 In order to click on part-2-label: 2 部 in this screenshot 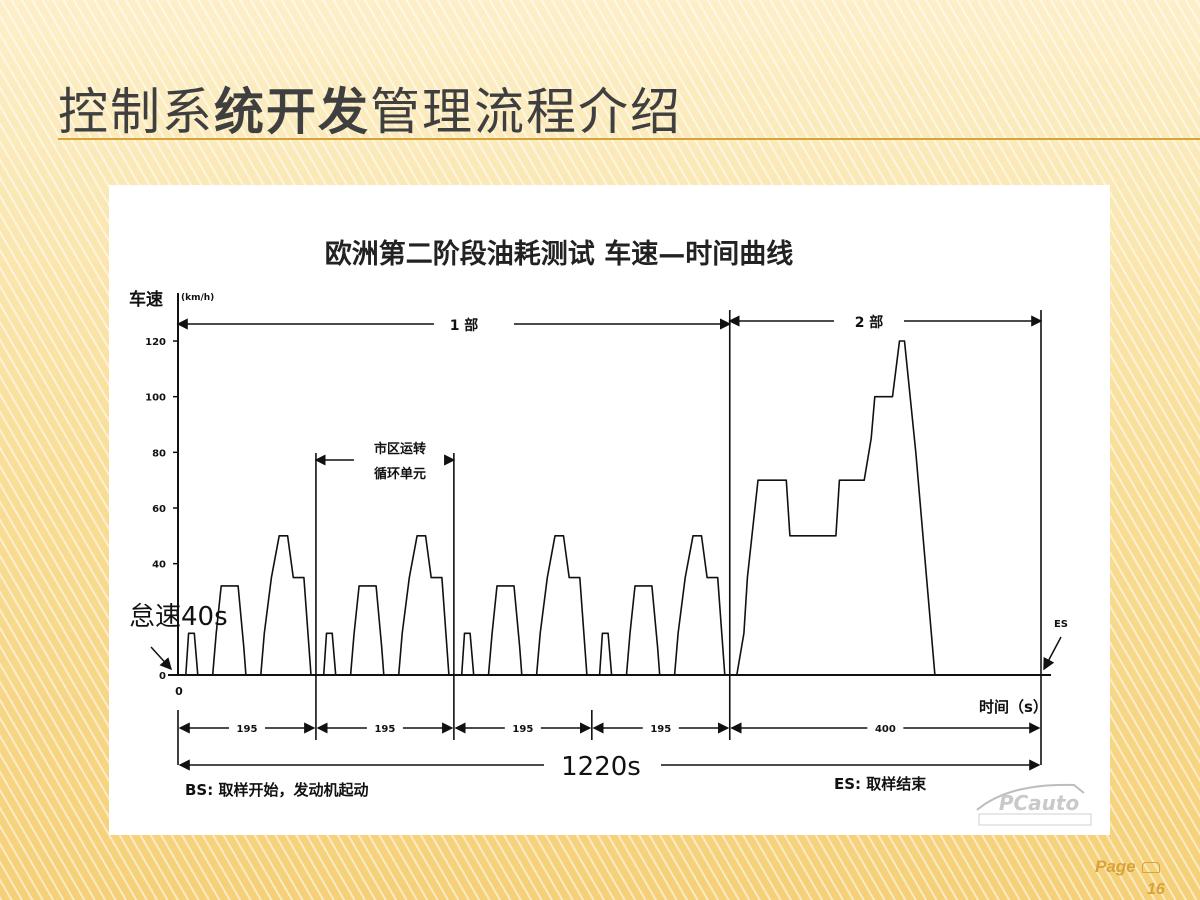, I will do `click(869, 322)`.